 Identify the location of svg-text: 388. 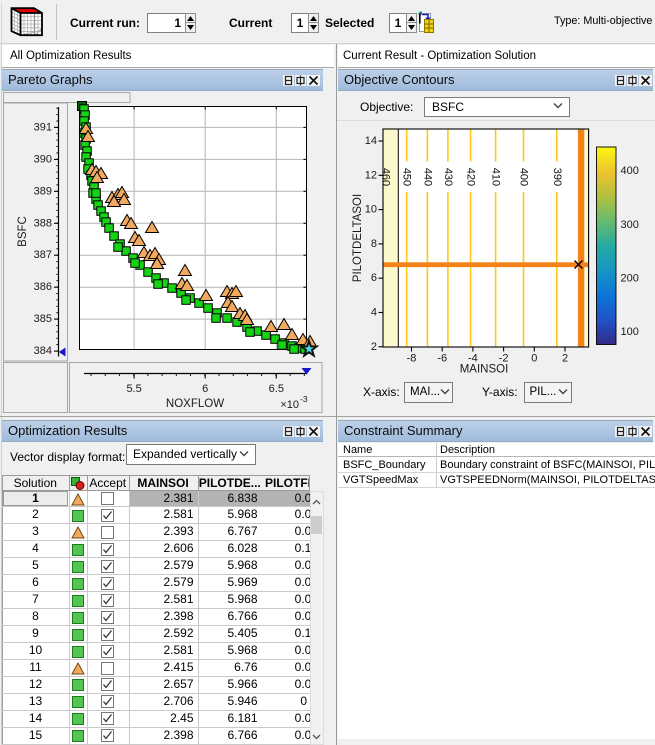
(43, 223).